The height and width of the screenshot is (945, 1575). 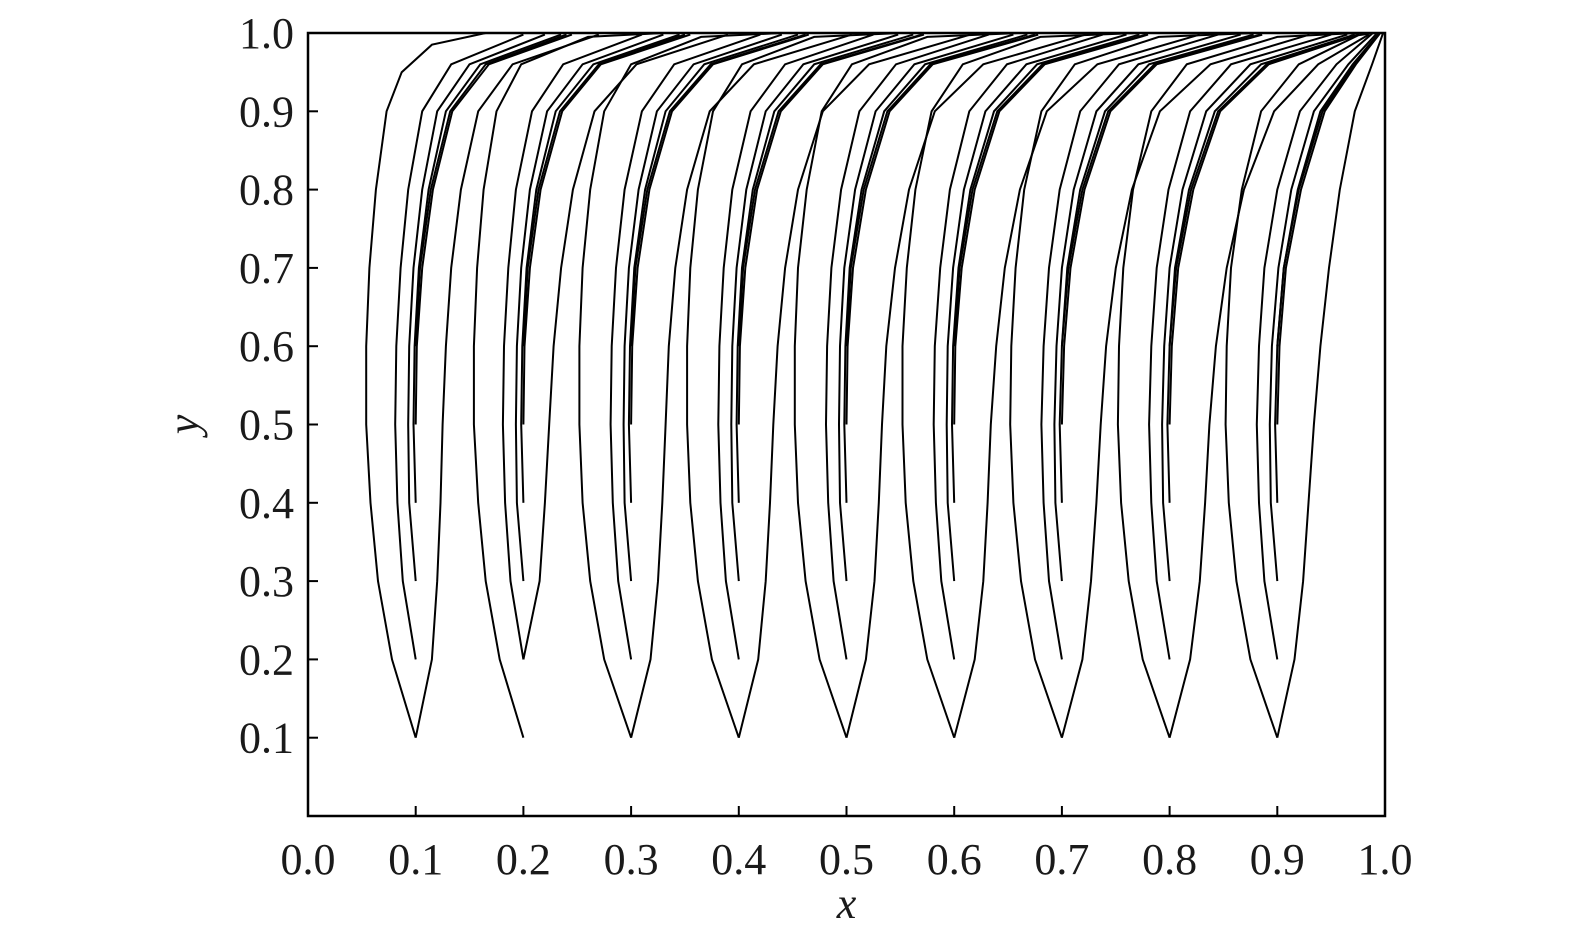 I want to click on x-tick-label: 0.2, so click(x=523, y=859).